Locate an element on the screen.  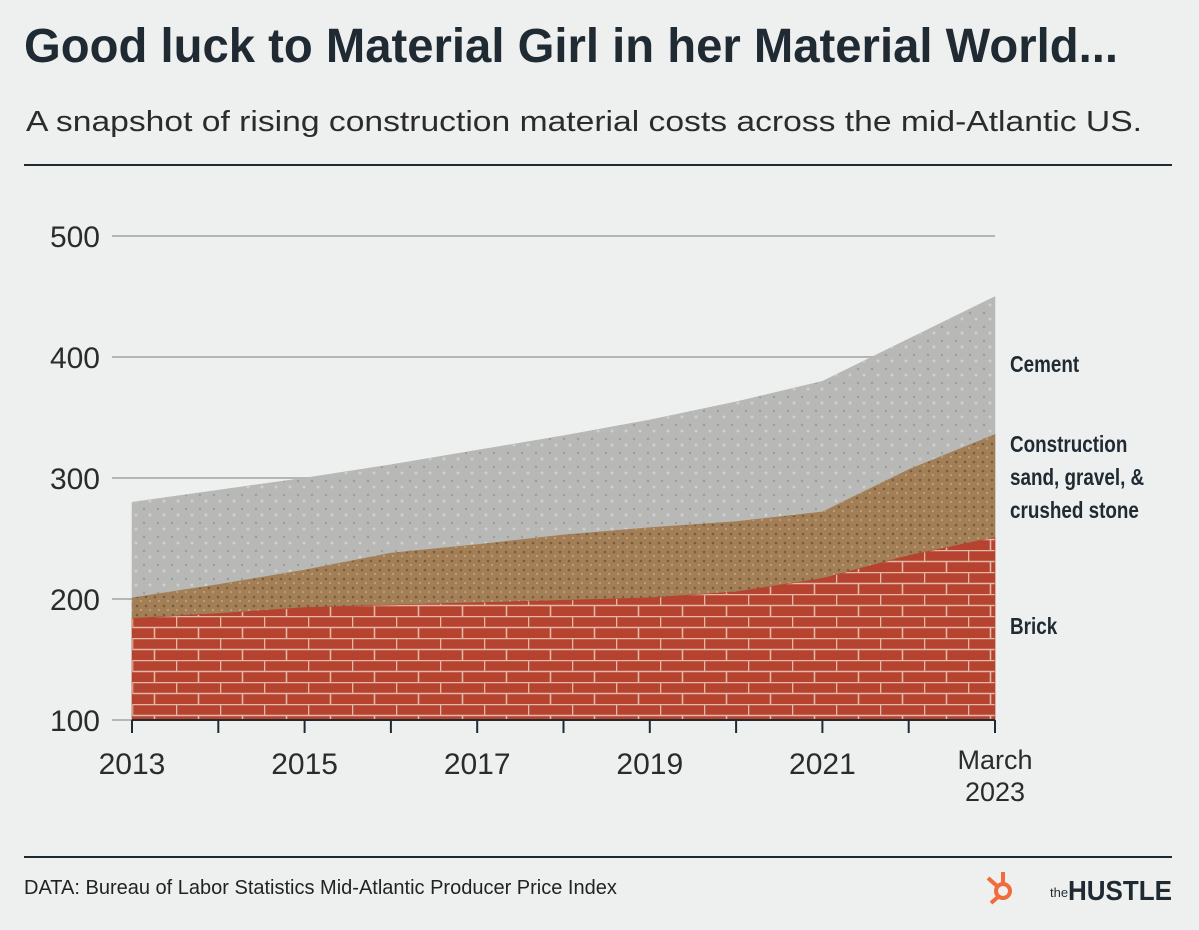
x-tick-label: 2017 is located at coordinates (477, 764).